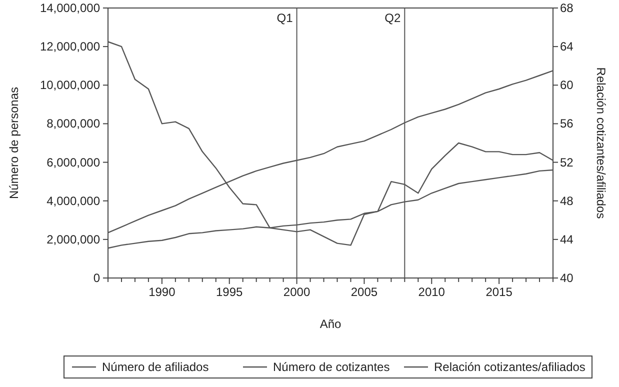  Describe the element at coordinates (364, 292) in the screenshot. I see `x-tick-label: 2005` at that location.